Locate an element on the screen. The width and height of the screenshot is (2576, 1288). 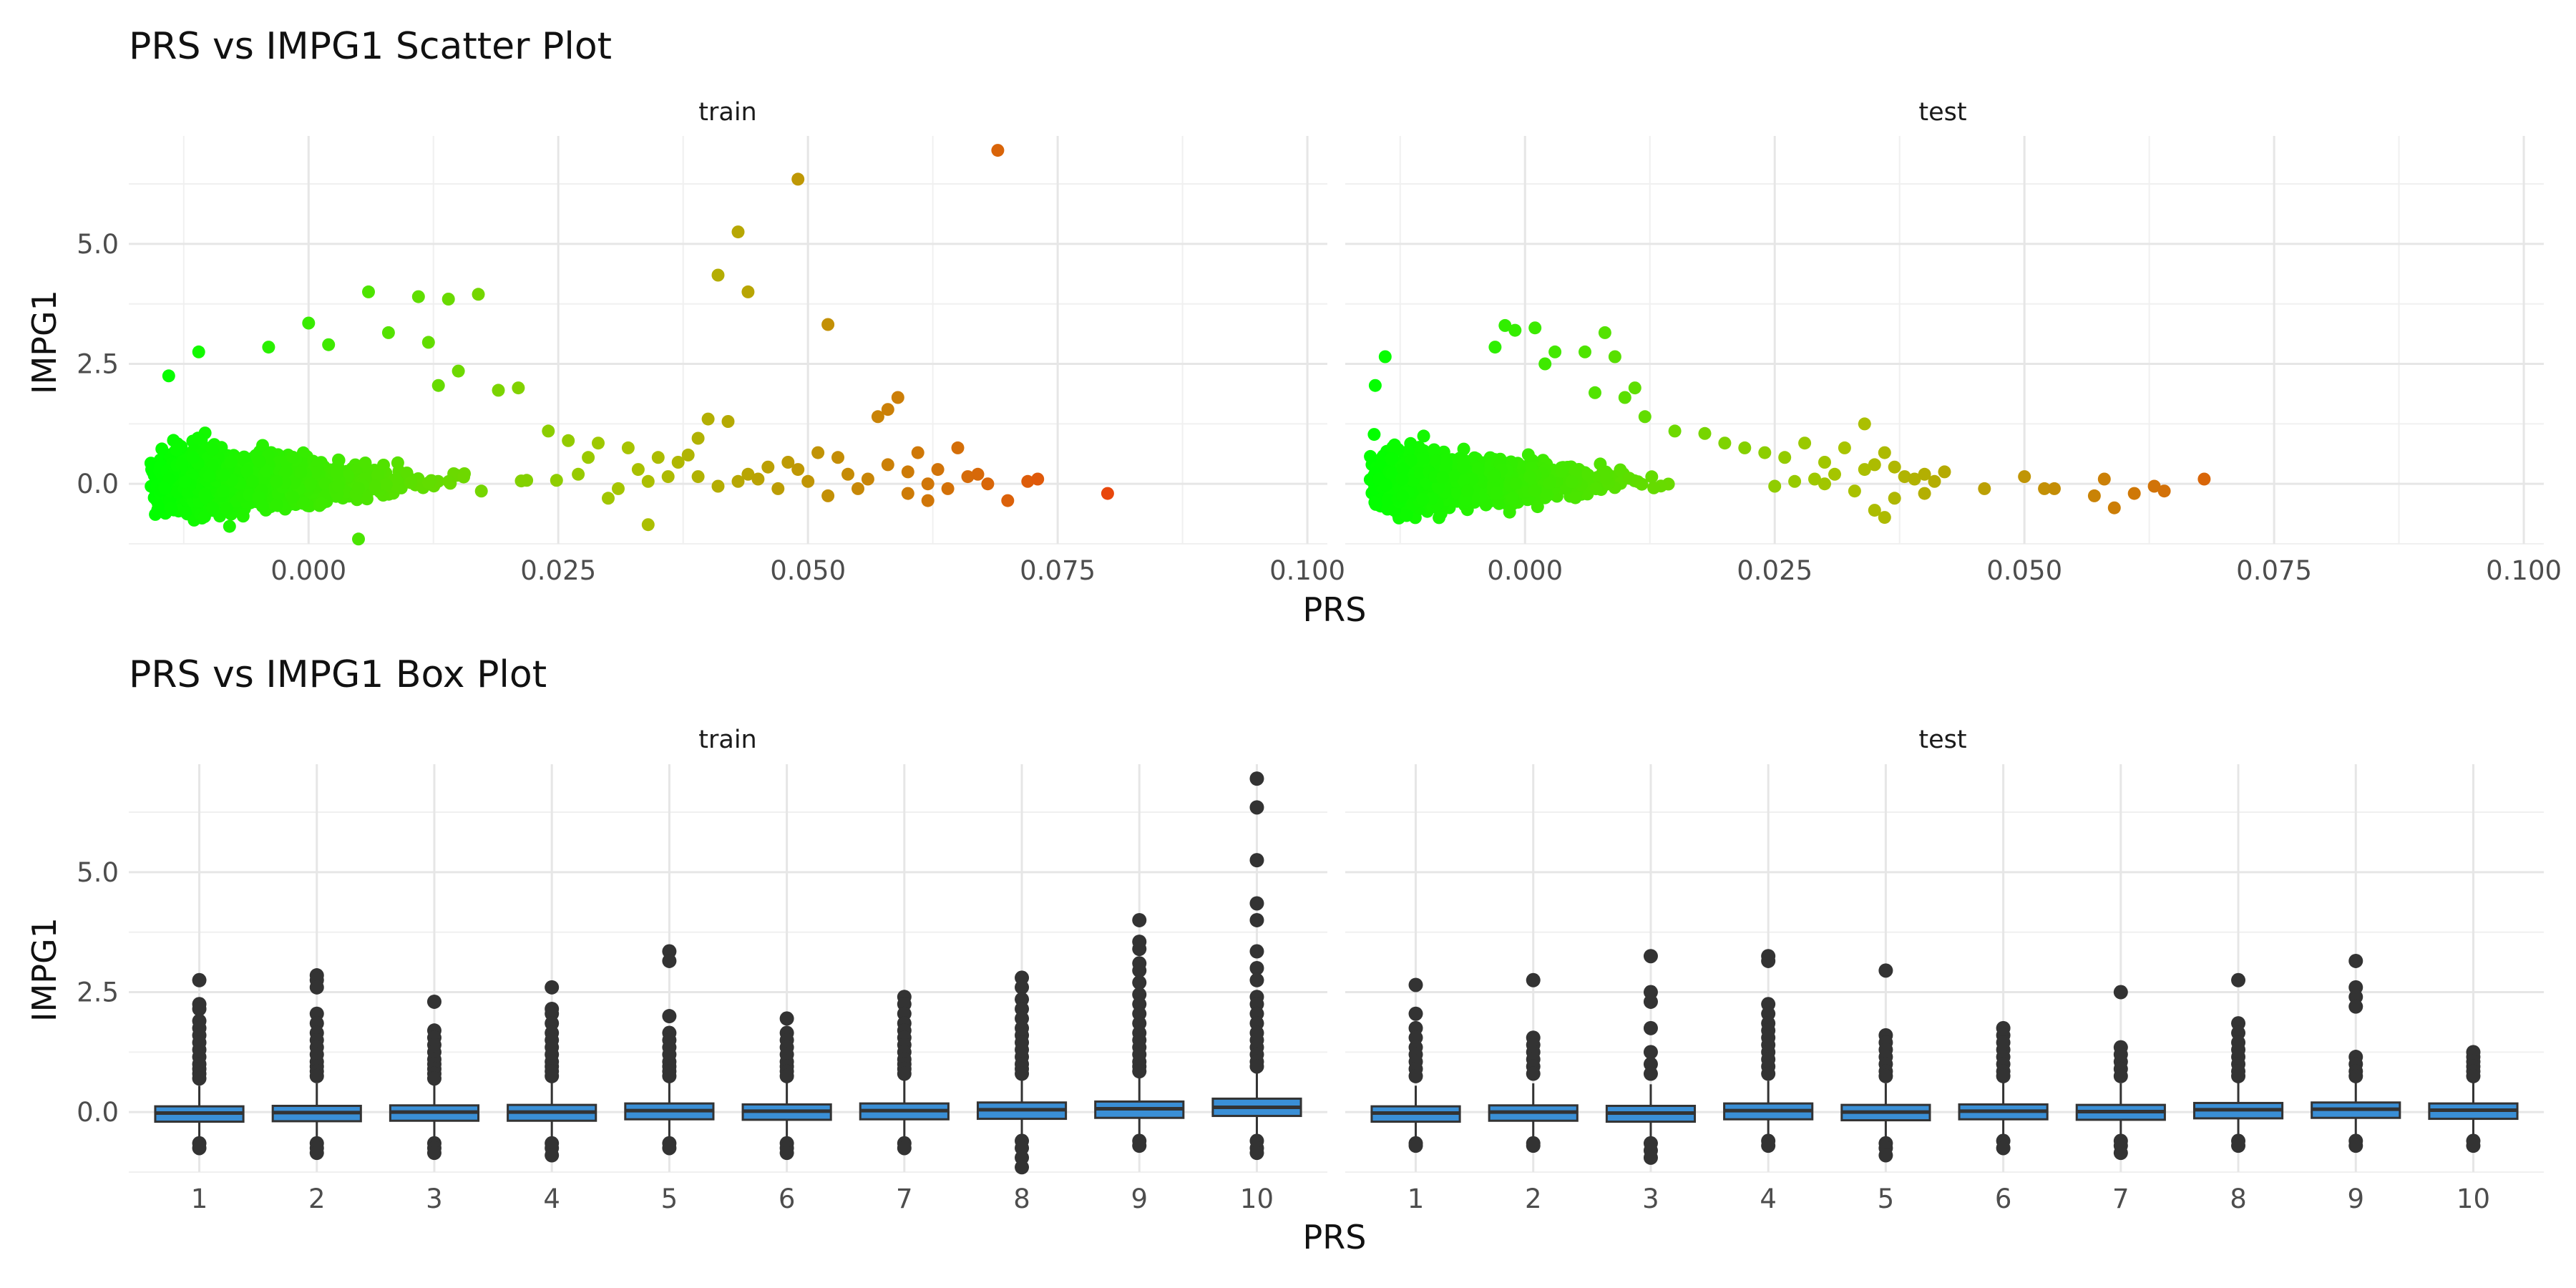
x-tick-label: 3 is located at coordinates (1650, 1199).